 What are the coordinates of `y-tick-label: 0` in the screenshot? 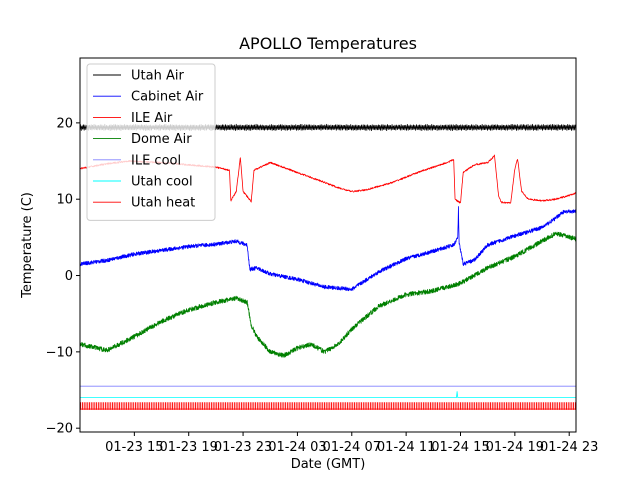 It's located at (69, 276).